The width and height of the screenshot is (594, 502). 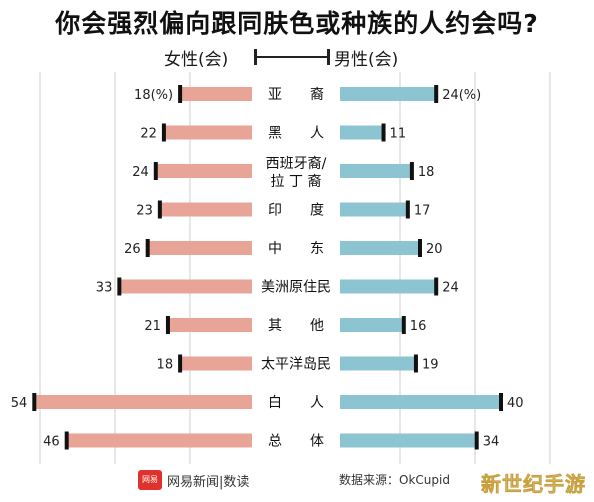 What do you see at coordinates (296, 163) in the screenshot?
I see `category-label: 西班牙裔/` at bounding box center [296, 163].